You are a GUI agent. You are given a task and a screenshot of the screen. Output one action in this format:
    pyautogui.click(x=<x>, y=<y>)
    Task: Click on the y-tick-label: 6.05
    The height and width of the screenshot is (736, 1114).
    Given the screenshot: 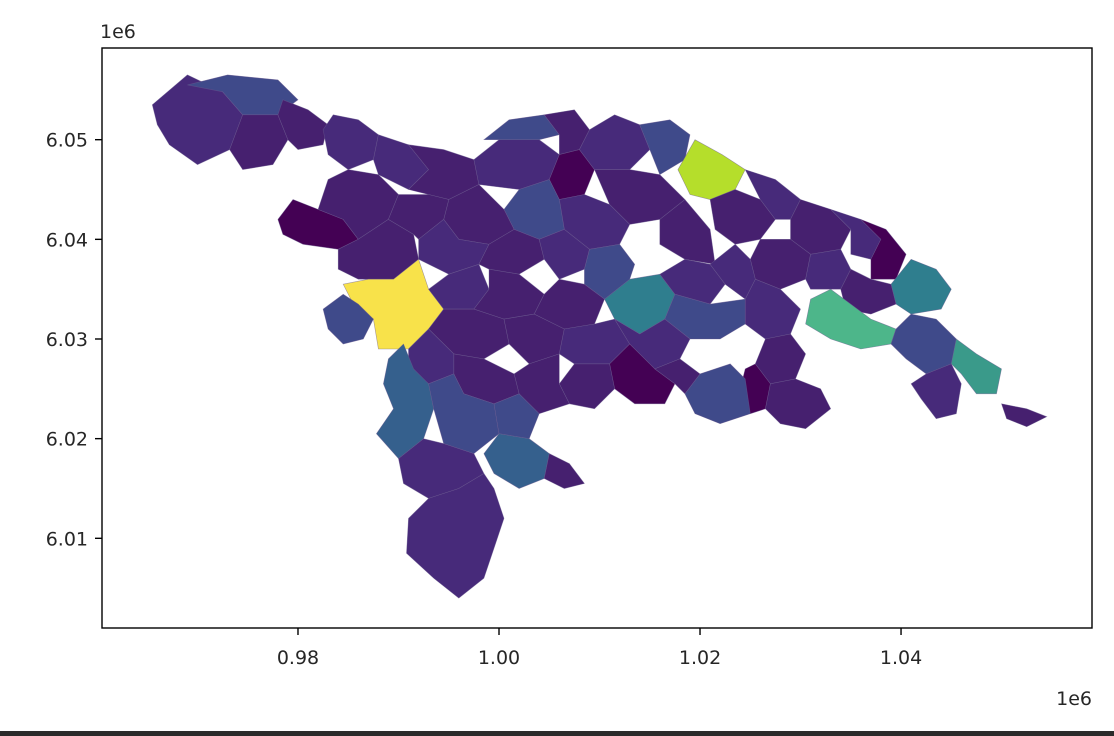 What is the action you would take?
    pyautogui.click(x=67, y=141)
    